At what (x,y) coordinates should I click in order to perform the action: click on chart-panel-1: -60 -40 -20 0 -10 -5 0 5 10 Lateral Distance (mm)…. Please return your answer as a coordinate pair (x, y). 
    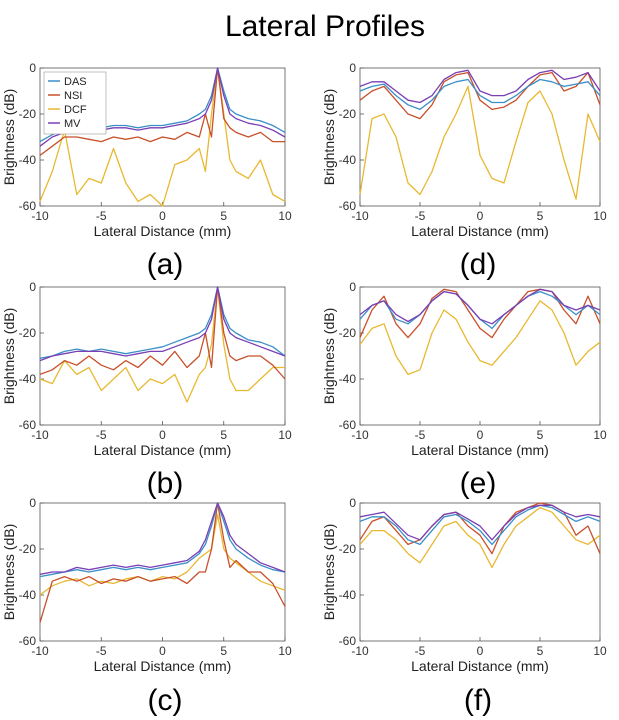
    Looking at the image, I should click on (146, 171).